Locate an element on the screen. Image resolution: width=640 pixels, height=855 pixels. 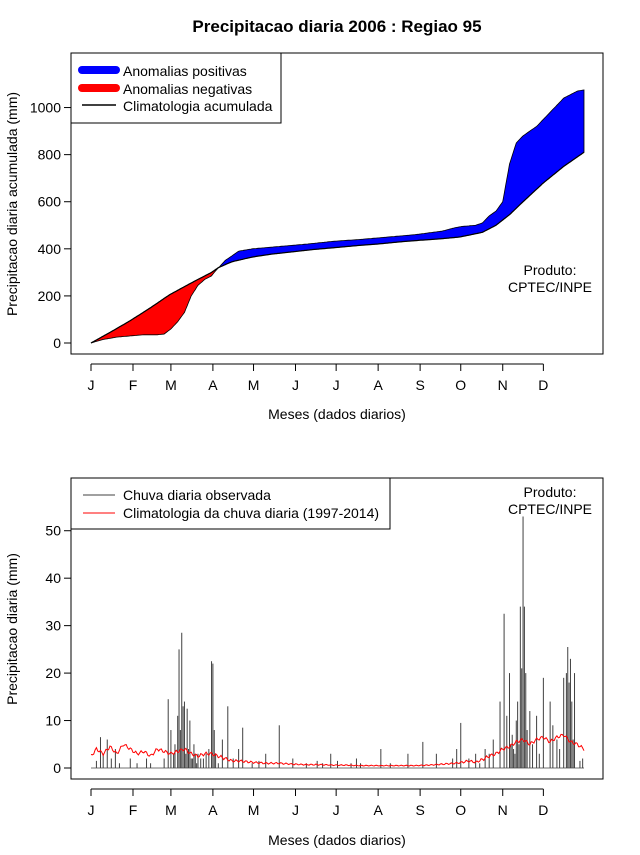
y-tick-label: 40 is located at coordinates (53, 578).